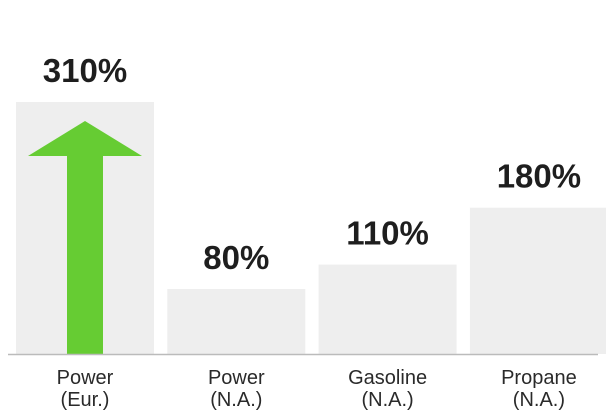 The height and width of the screenshot is (418, 606). I want to click on arrow-annotation-group, so click(85, 237).